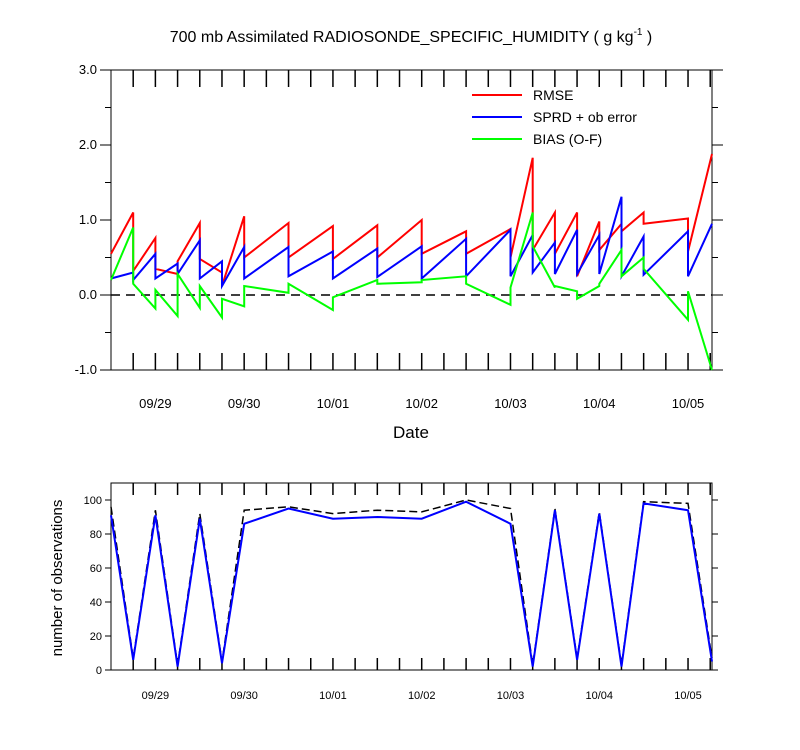 Image resolution: width=800 pixels, height=750 pixels. Describe the element at coordinates (567, 139) in the screenshot. I see `legend-label: BIAS (O-F)` at that location.